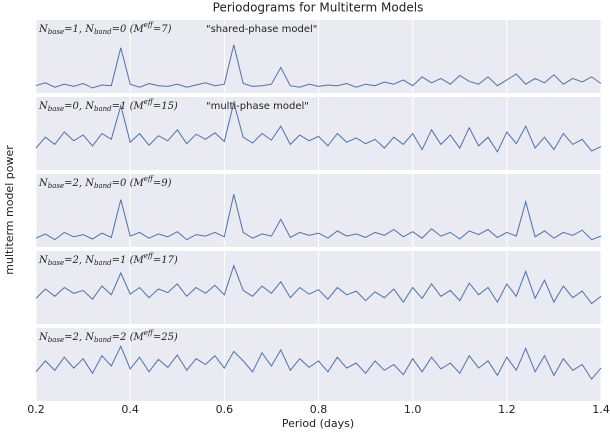 The width and height of the screenshot is (610, 433). I want to click on panel-label: Nbase=2, Nband=1 (Meff=17), so click(108, 259).